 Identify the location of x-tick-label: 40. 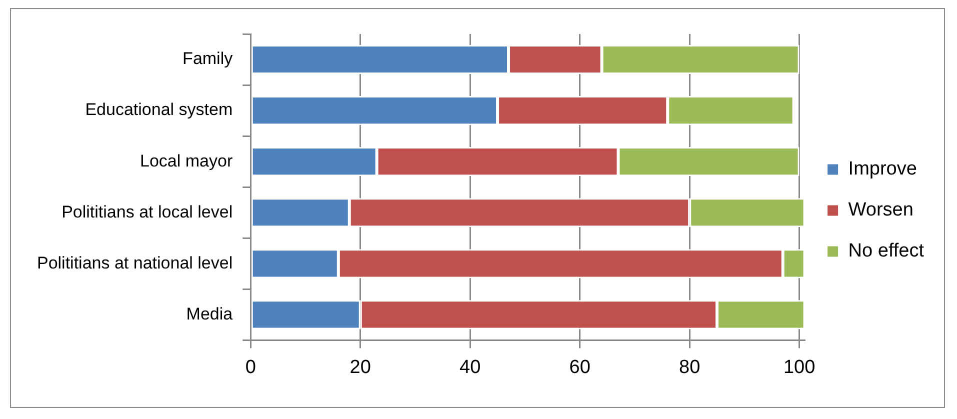
(470, 367).